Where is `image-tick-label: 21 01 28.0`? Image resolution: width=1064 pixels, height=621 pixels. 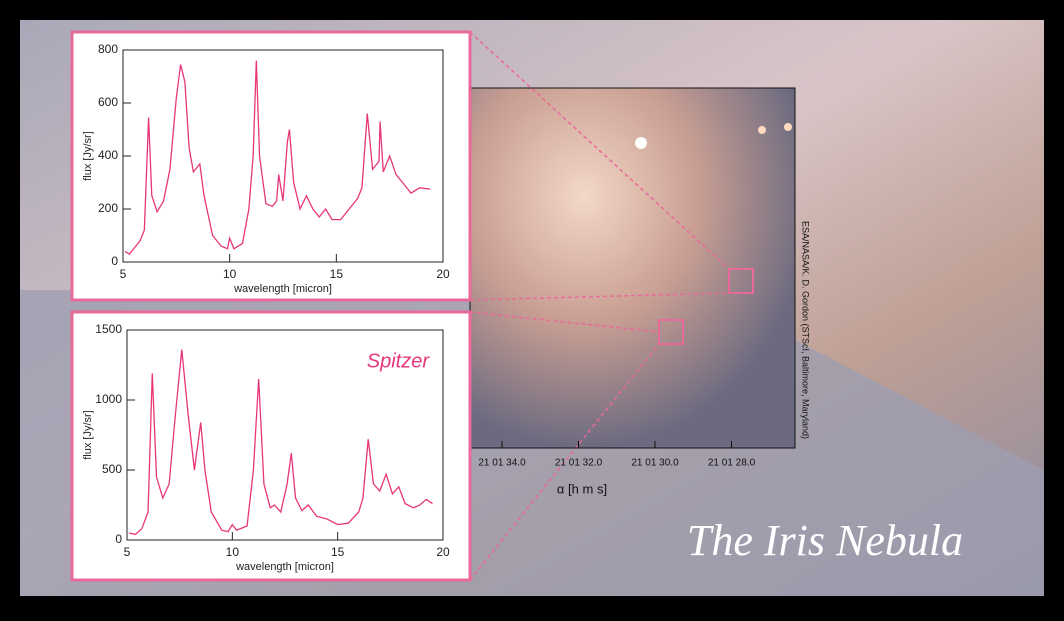 image-tick-label: 21 01 28.0 is located at coordinates (732, 463).